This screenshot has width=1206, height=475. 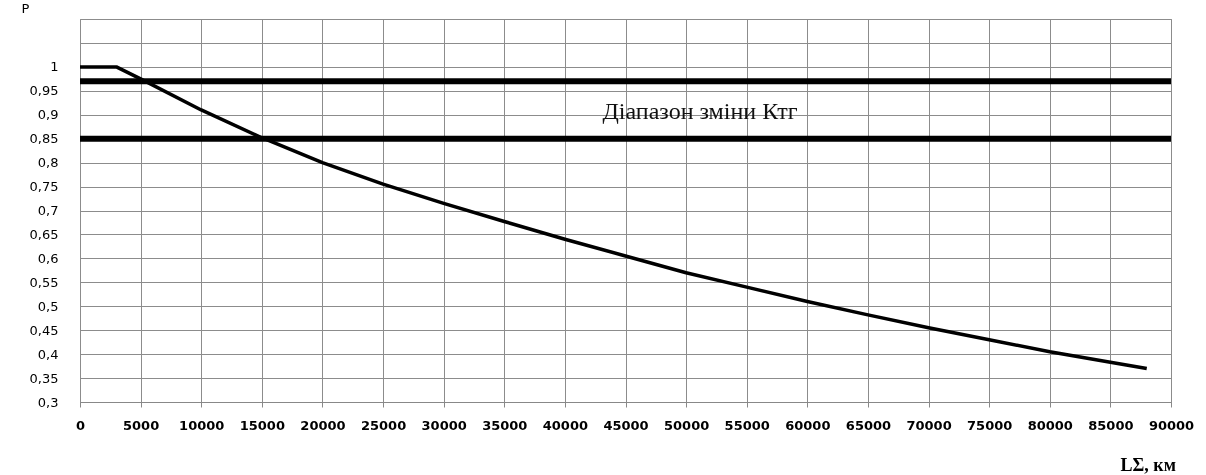 What do you see at coordinates (686, 425) in the screenshot?
I see `x-tick-label: 50000` at bounding box center [686, 425].